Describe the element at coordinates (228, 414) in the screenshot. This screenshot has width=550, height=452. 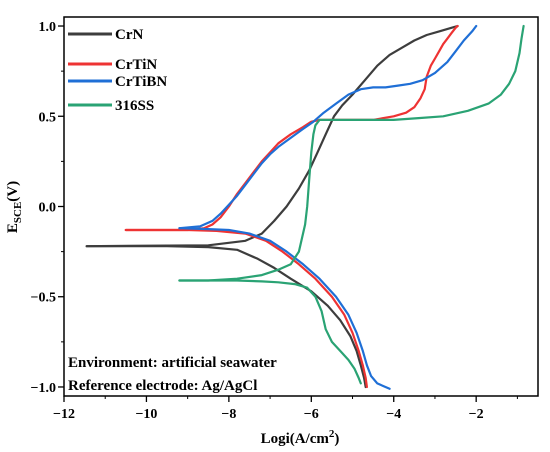
I see `x-tick-label: −8` at that location.